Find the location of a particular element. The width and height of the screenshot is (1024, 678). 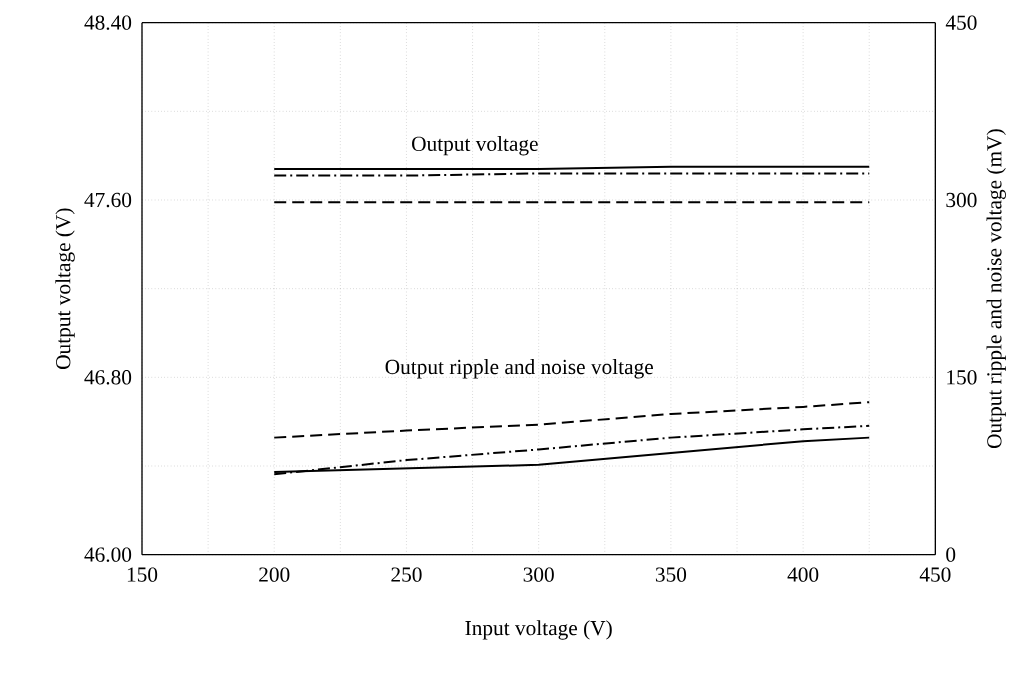

x-tick-label: 450 is located at coordinates (935, 574).